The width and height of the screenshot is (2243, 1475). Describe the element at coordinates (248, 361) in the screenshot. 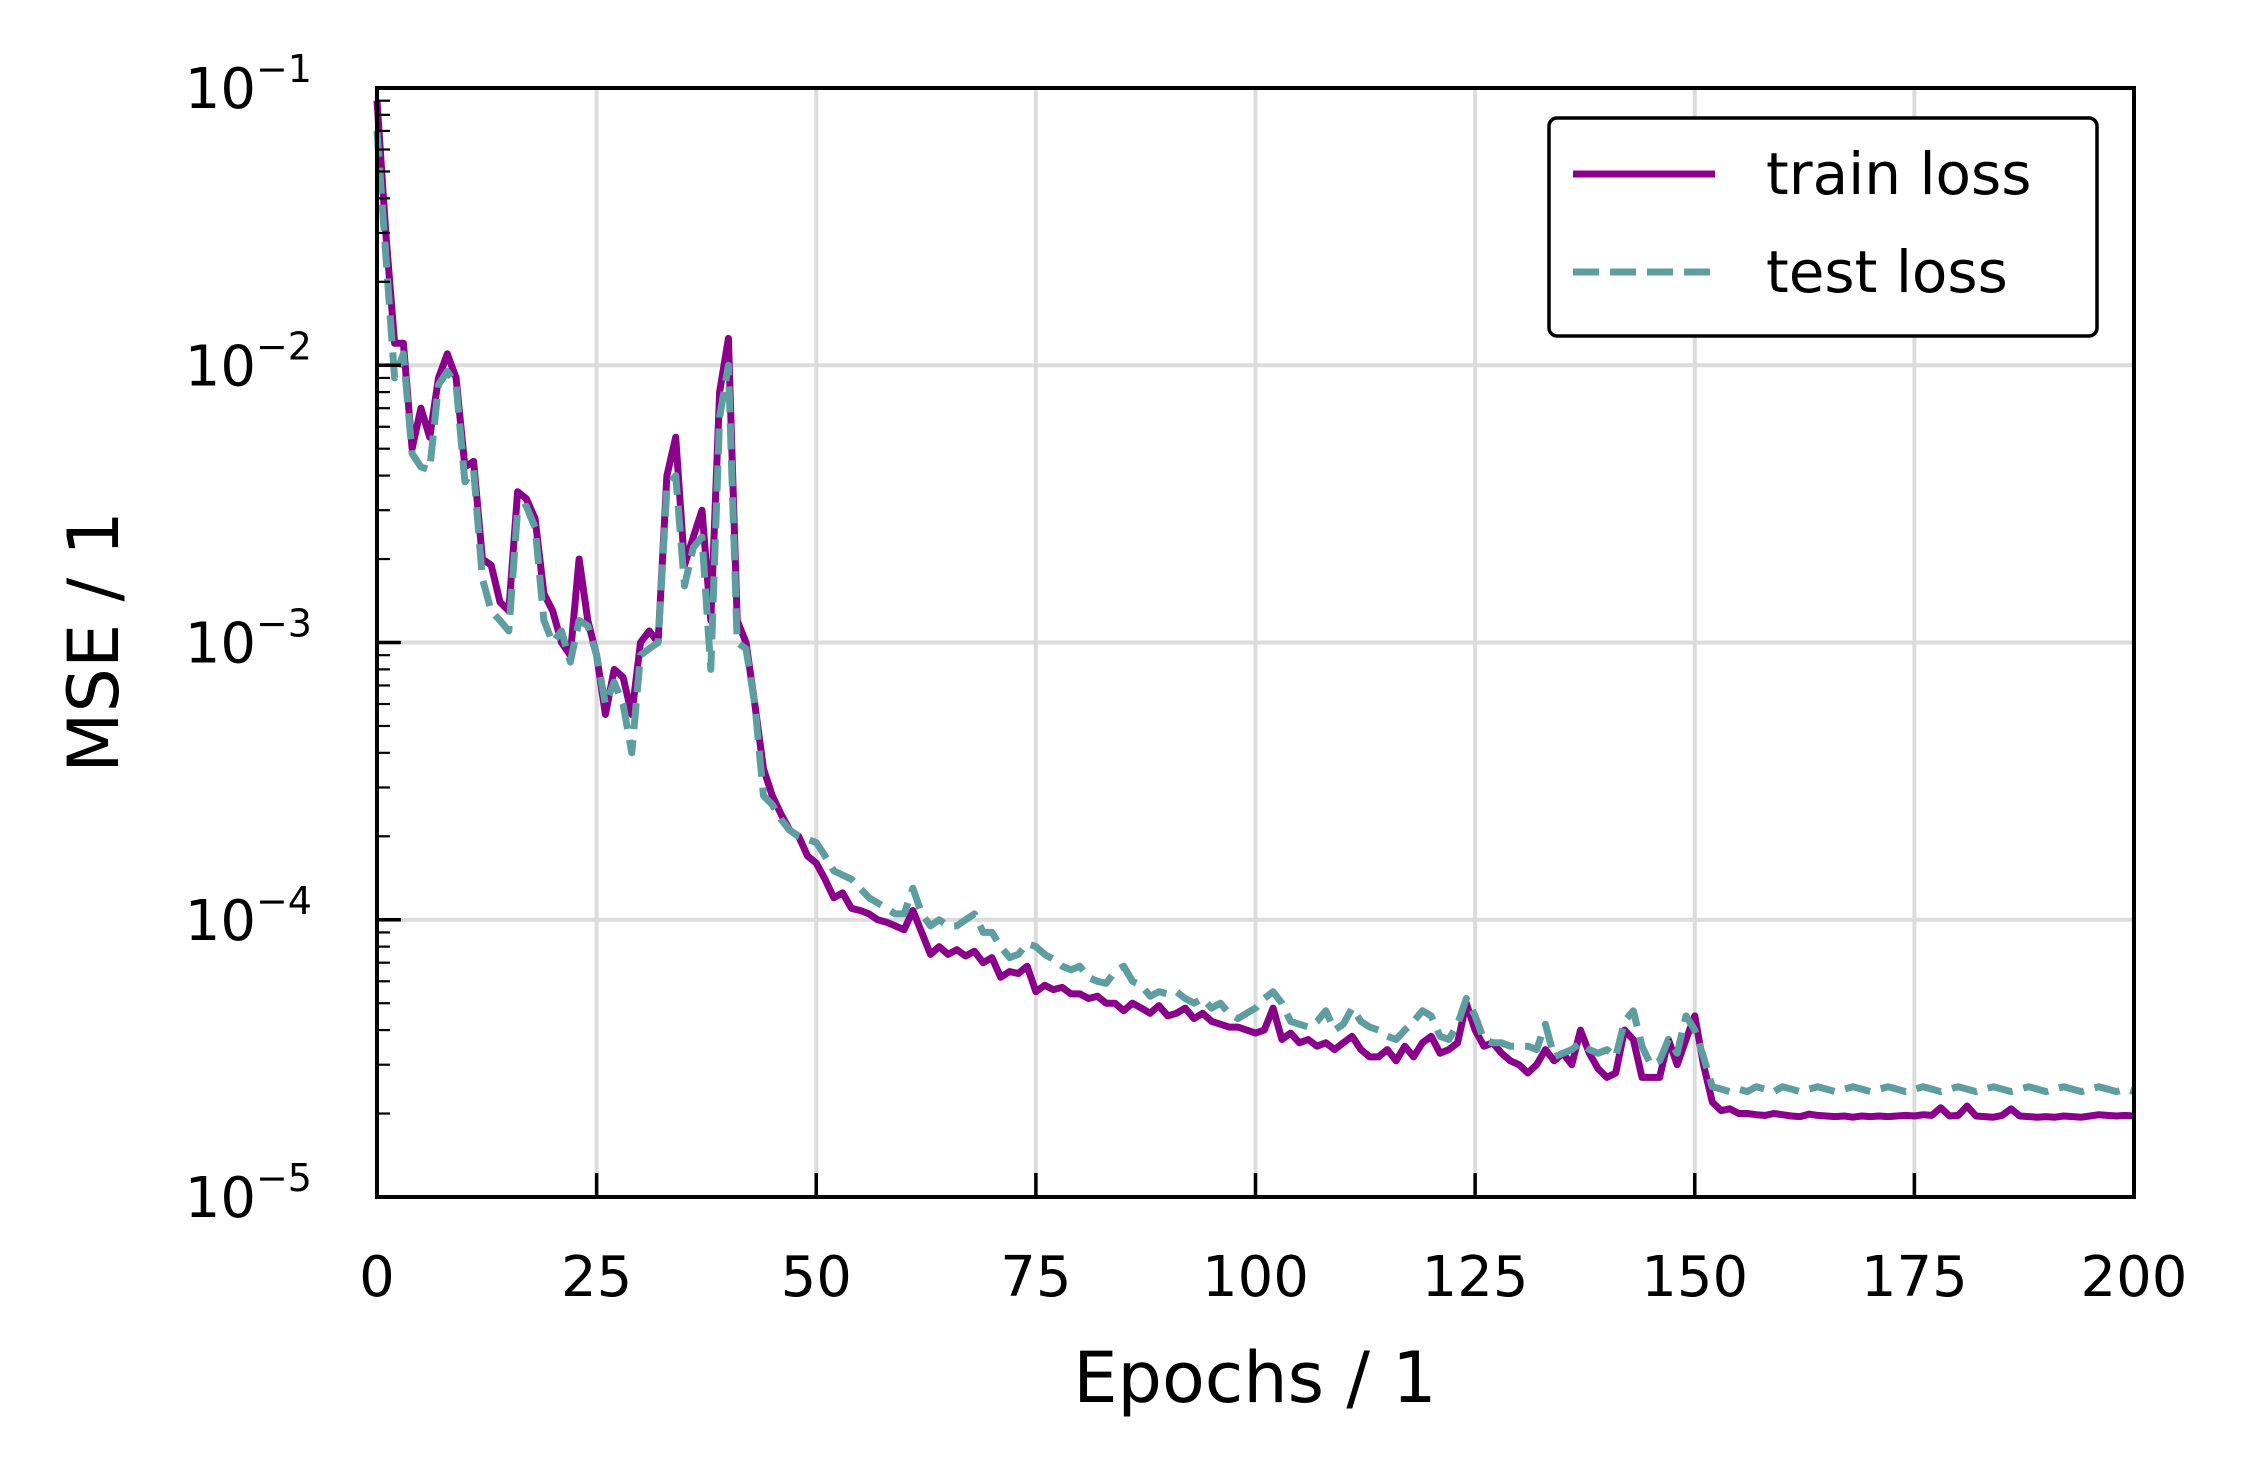

I see `y-tick-label: 10⁻²` at that location.